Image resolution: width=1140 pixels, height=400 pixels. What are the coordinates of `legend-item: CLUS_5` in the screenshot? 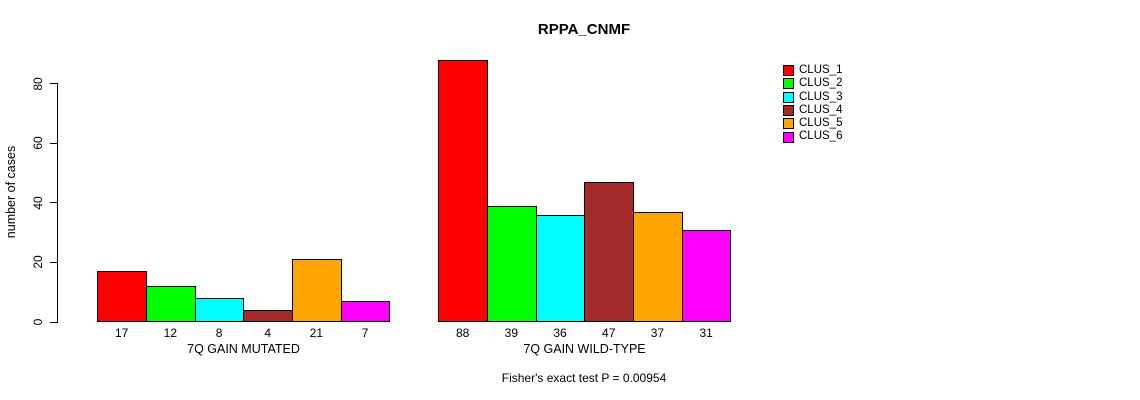 It's located at (812, 123).